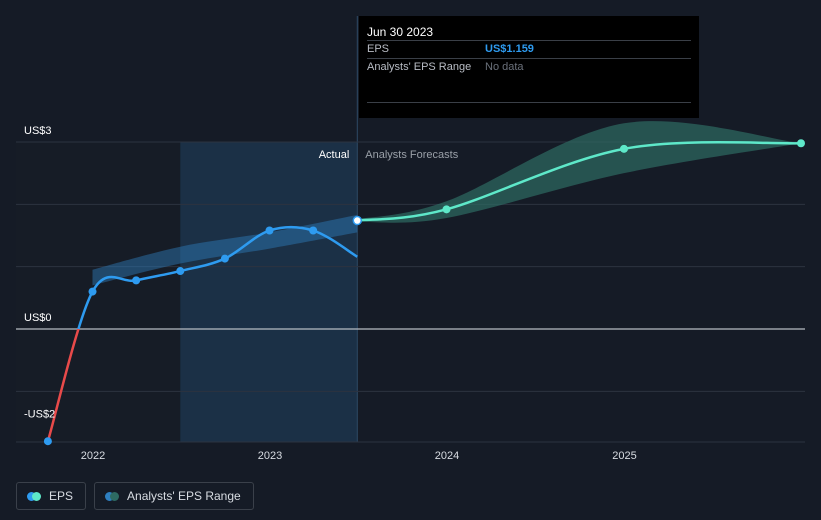  Describe the element at coordinates (419, 67) in the screenshot. I see `tooltip-range-label: Analysts' EPS Range` at that location.